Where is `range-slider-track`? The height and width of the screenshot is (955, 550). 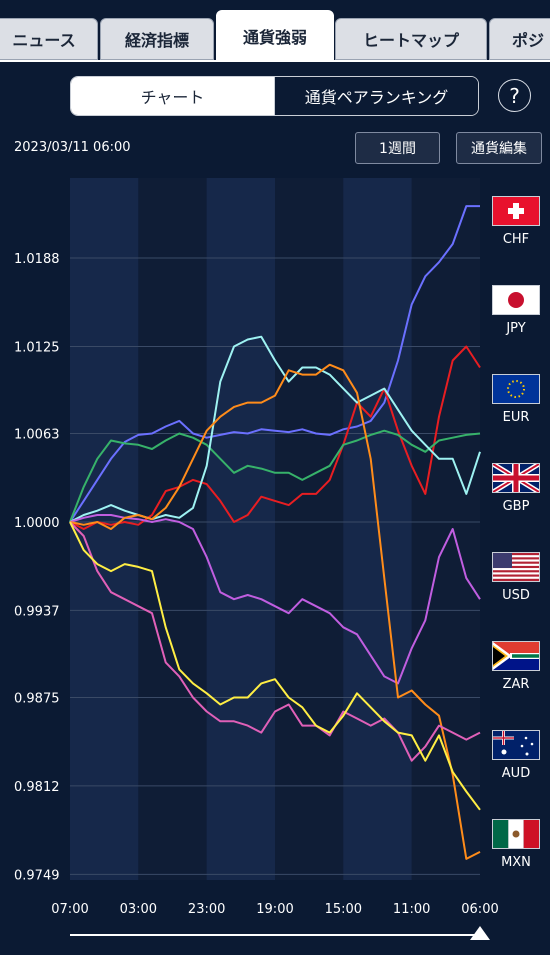 range-slider-track is located at coordinates (275, 935).